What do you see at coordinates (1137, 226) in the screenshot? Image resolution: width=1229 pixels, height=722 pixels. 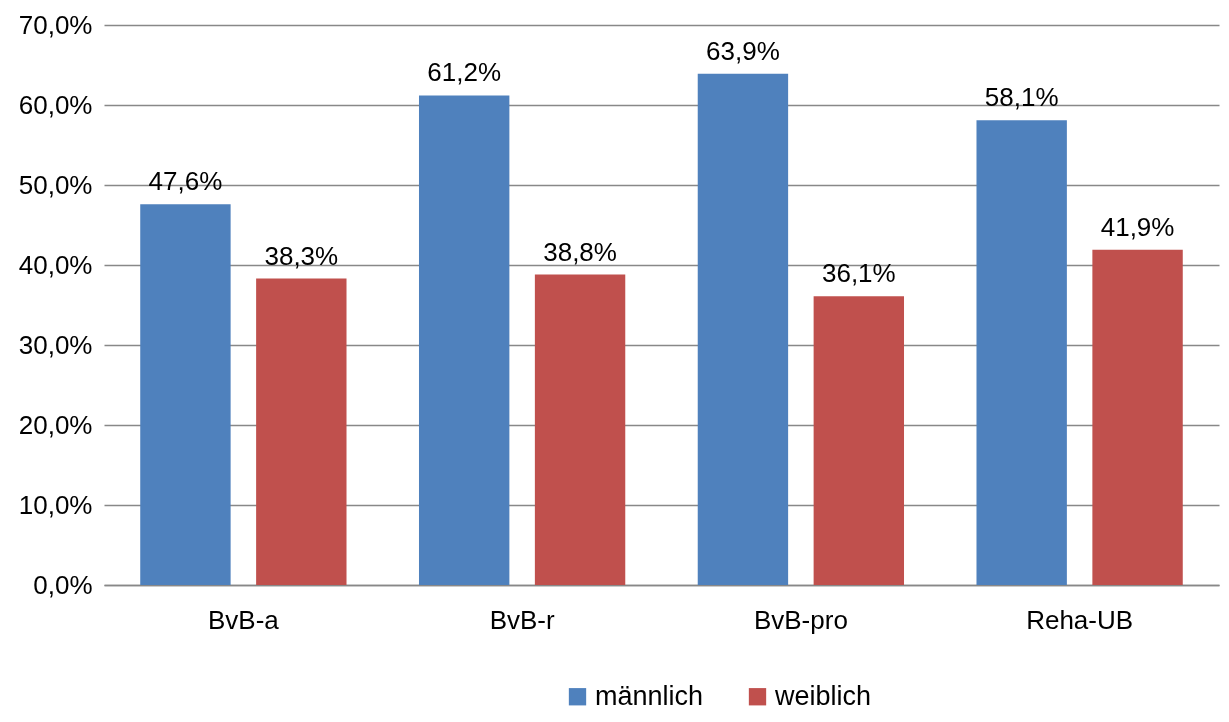 I see `data-label: 41,9%` at bounding box center [1137, 226].